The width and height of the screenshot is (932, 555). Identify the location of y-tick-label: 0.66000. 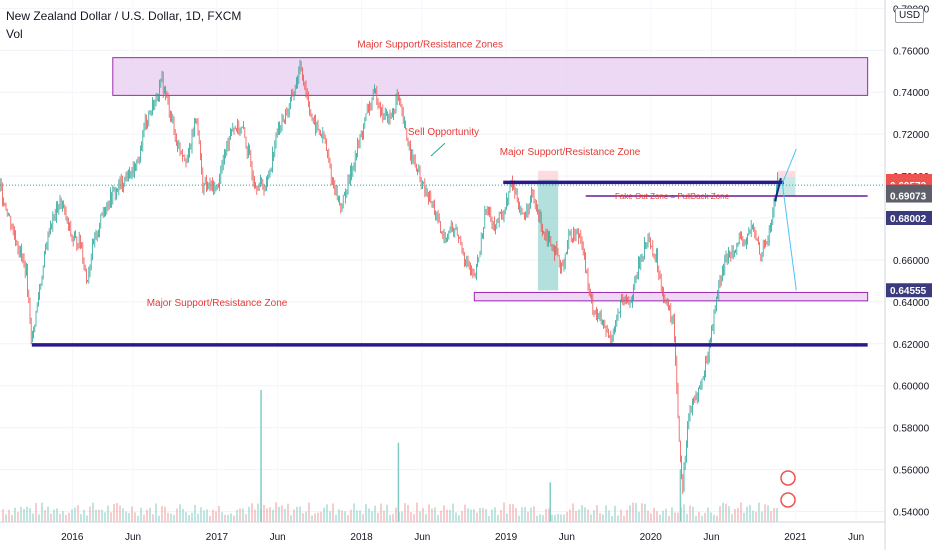
(911, 261).